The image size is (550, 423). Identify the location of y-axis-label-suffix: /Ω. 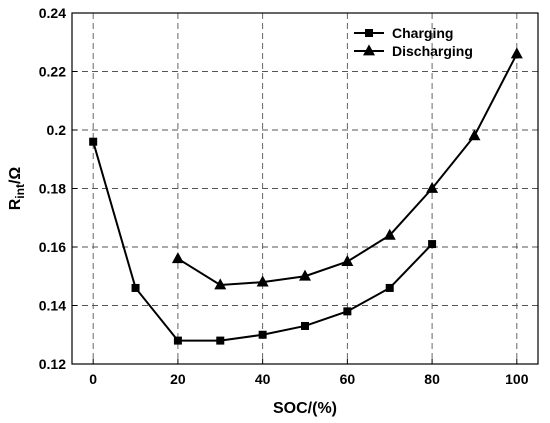
(15, 175).